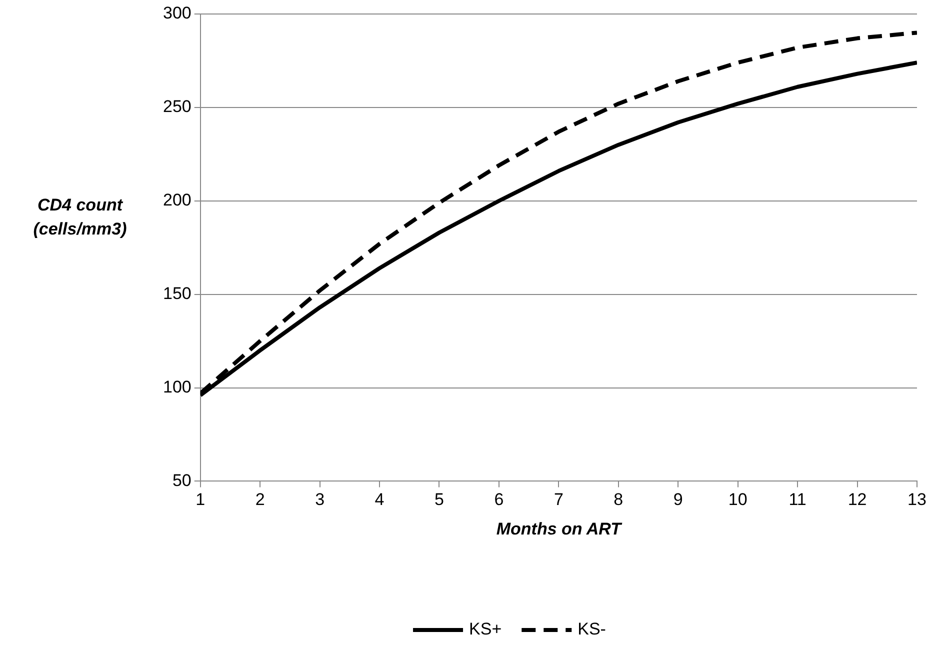 This screenshot has height=660, width=939. What do you see at coordinates (619, 500) in the screenshot?
I see `x-tick-label: 8` at bounding box center [619, 500].